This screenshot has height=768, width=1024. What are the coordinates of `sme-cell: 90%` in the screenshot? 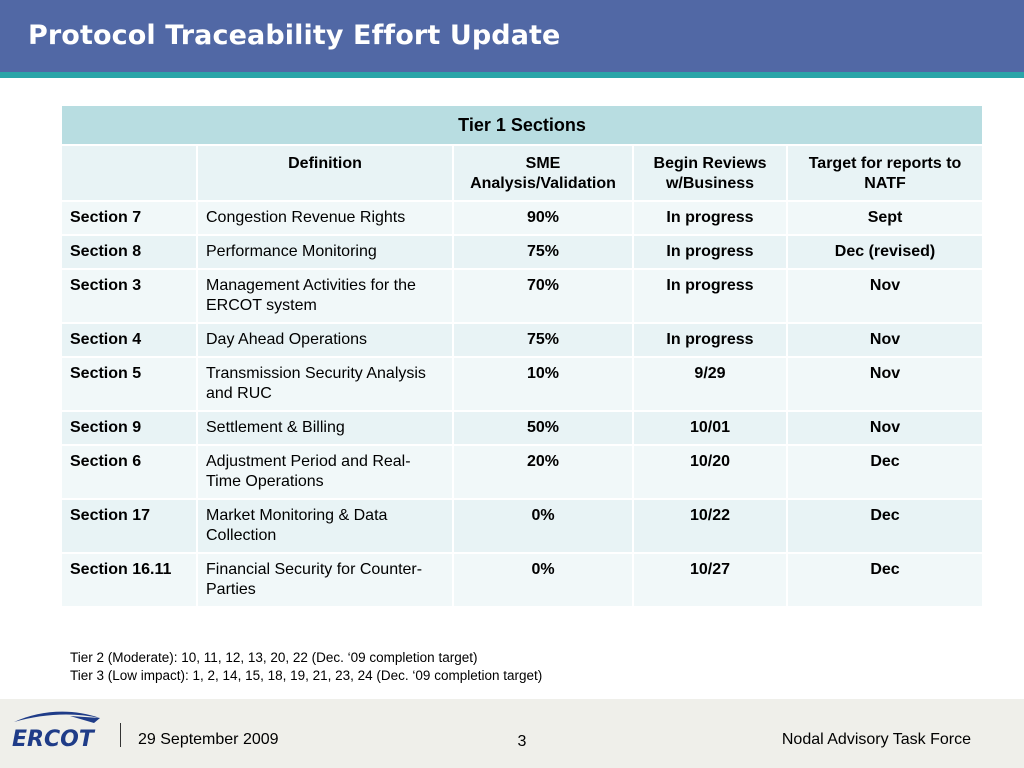 It's located at (543, 218).